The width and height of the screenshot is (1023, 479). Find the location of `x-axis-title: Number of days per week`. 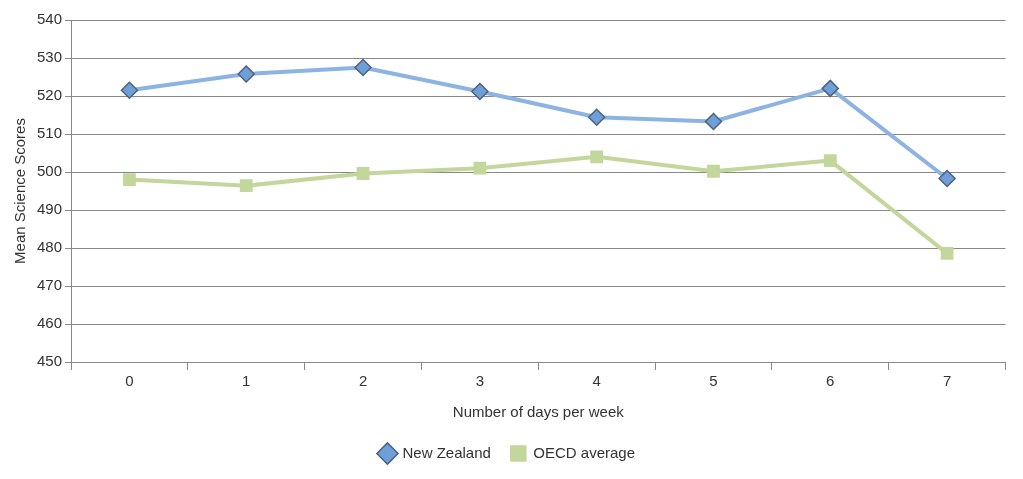

x-axis-title: Number of days per week is located at coordinates (538, 412).